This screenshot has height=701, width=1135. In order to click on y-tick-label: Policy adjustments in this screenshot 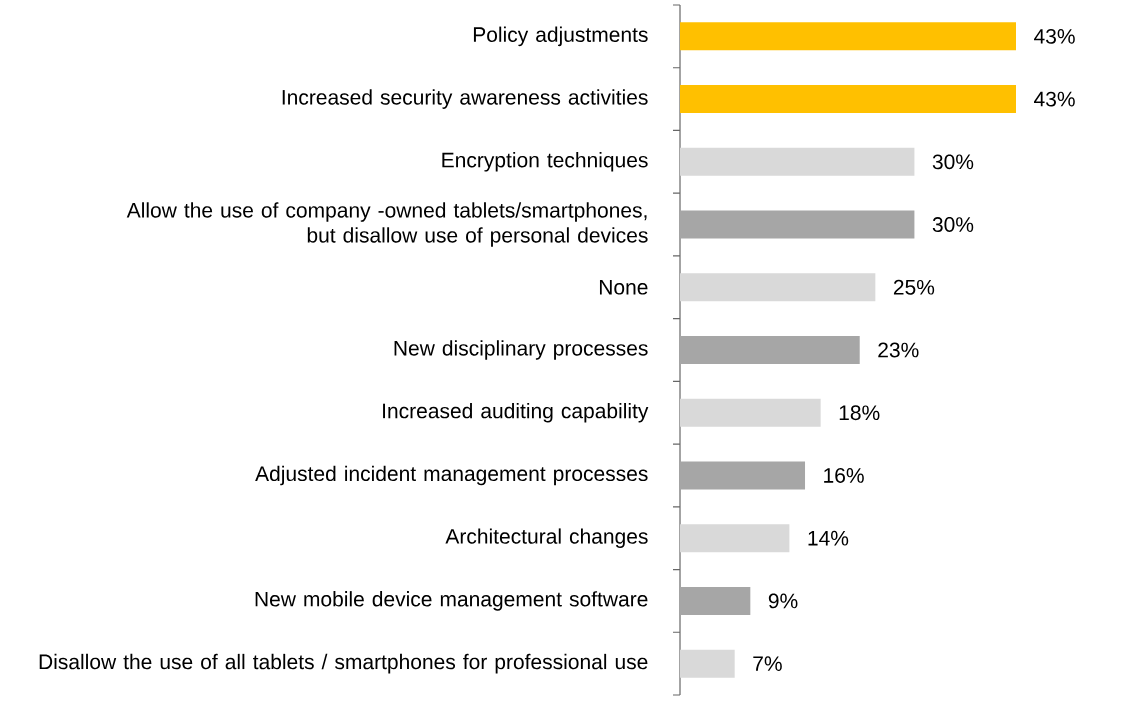, I will do `click(560, 36)`.